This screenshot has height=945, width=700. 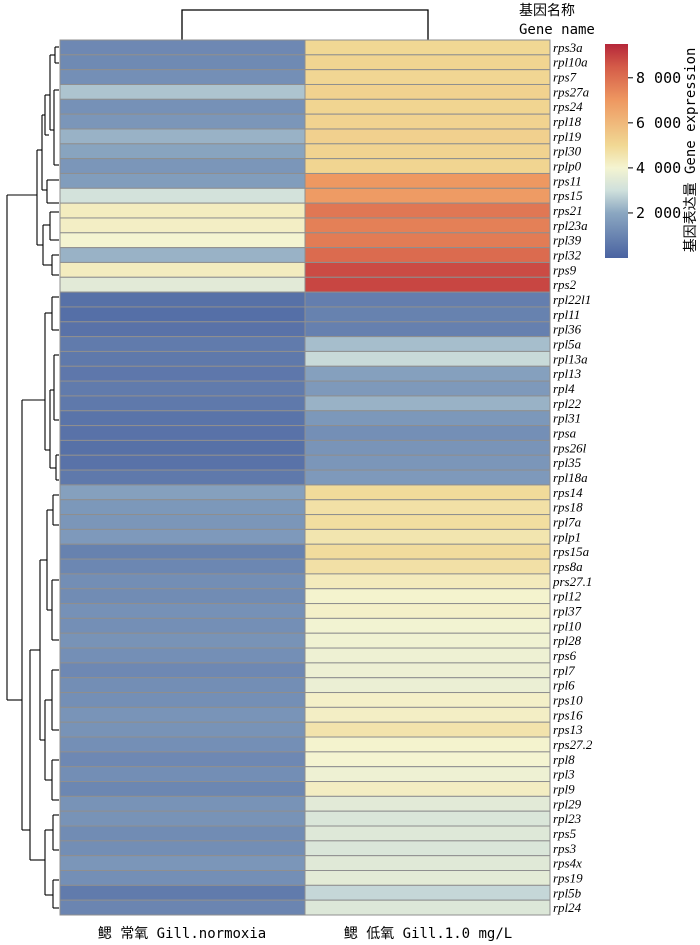 What do you see at coordinates (427, 581) in the screenshot?
I see `heatmap-cell-prs27.1-hypoxia` at bounding box center [427, 581].